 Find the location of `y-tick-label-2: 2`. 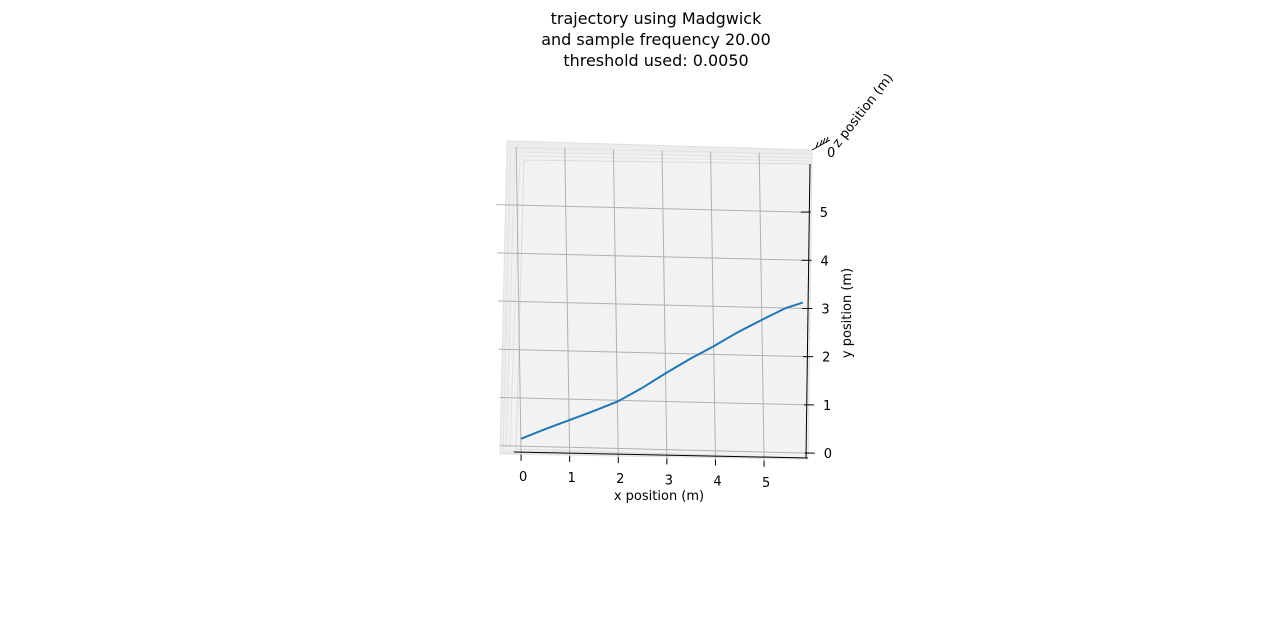

y-tick-label-2: 2 is located at coordinates (826, 358).